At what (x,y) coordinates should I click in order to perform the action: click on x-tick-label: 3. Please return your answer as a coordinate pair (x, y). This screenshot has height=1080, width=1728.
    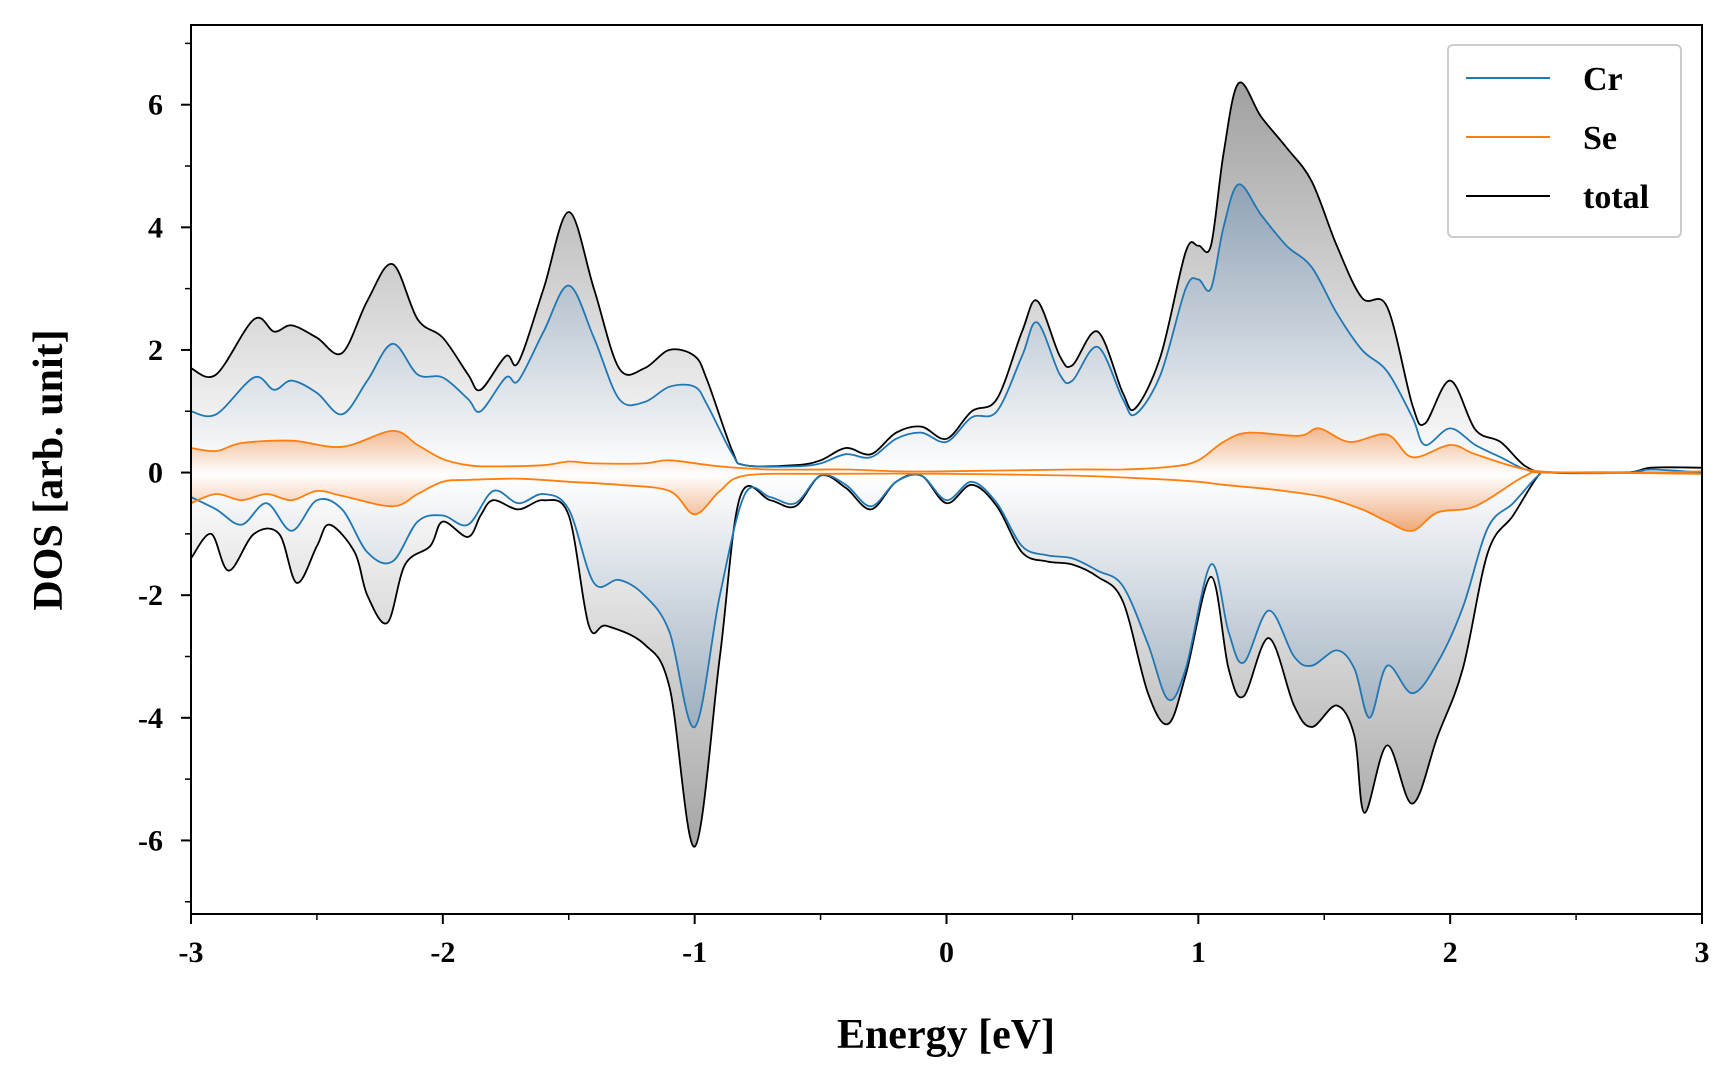
    Looking at the image, I should click on (1702, 952).